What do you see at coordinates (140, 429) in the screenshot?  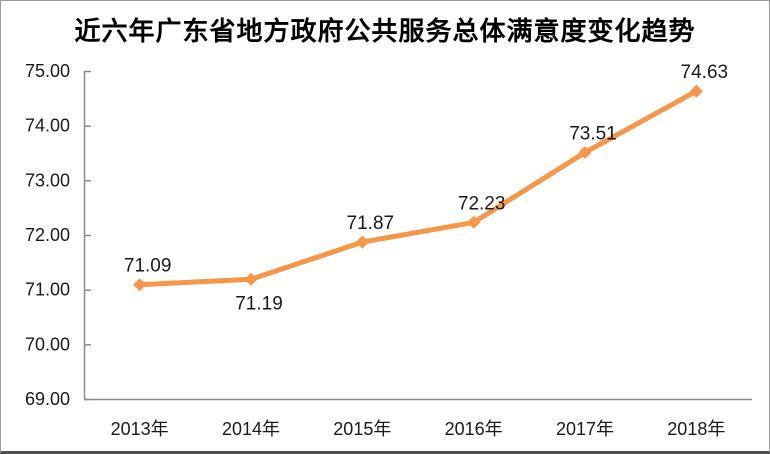 I see `x-category-label: 2013年` at bounding box center [140, 429].